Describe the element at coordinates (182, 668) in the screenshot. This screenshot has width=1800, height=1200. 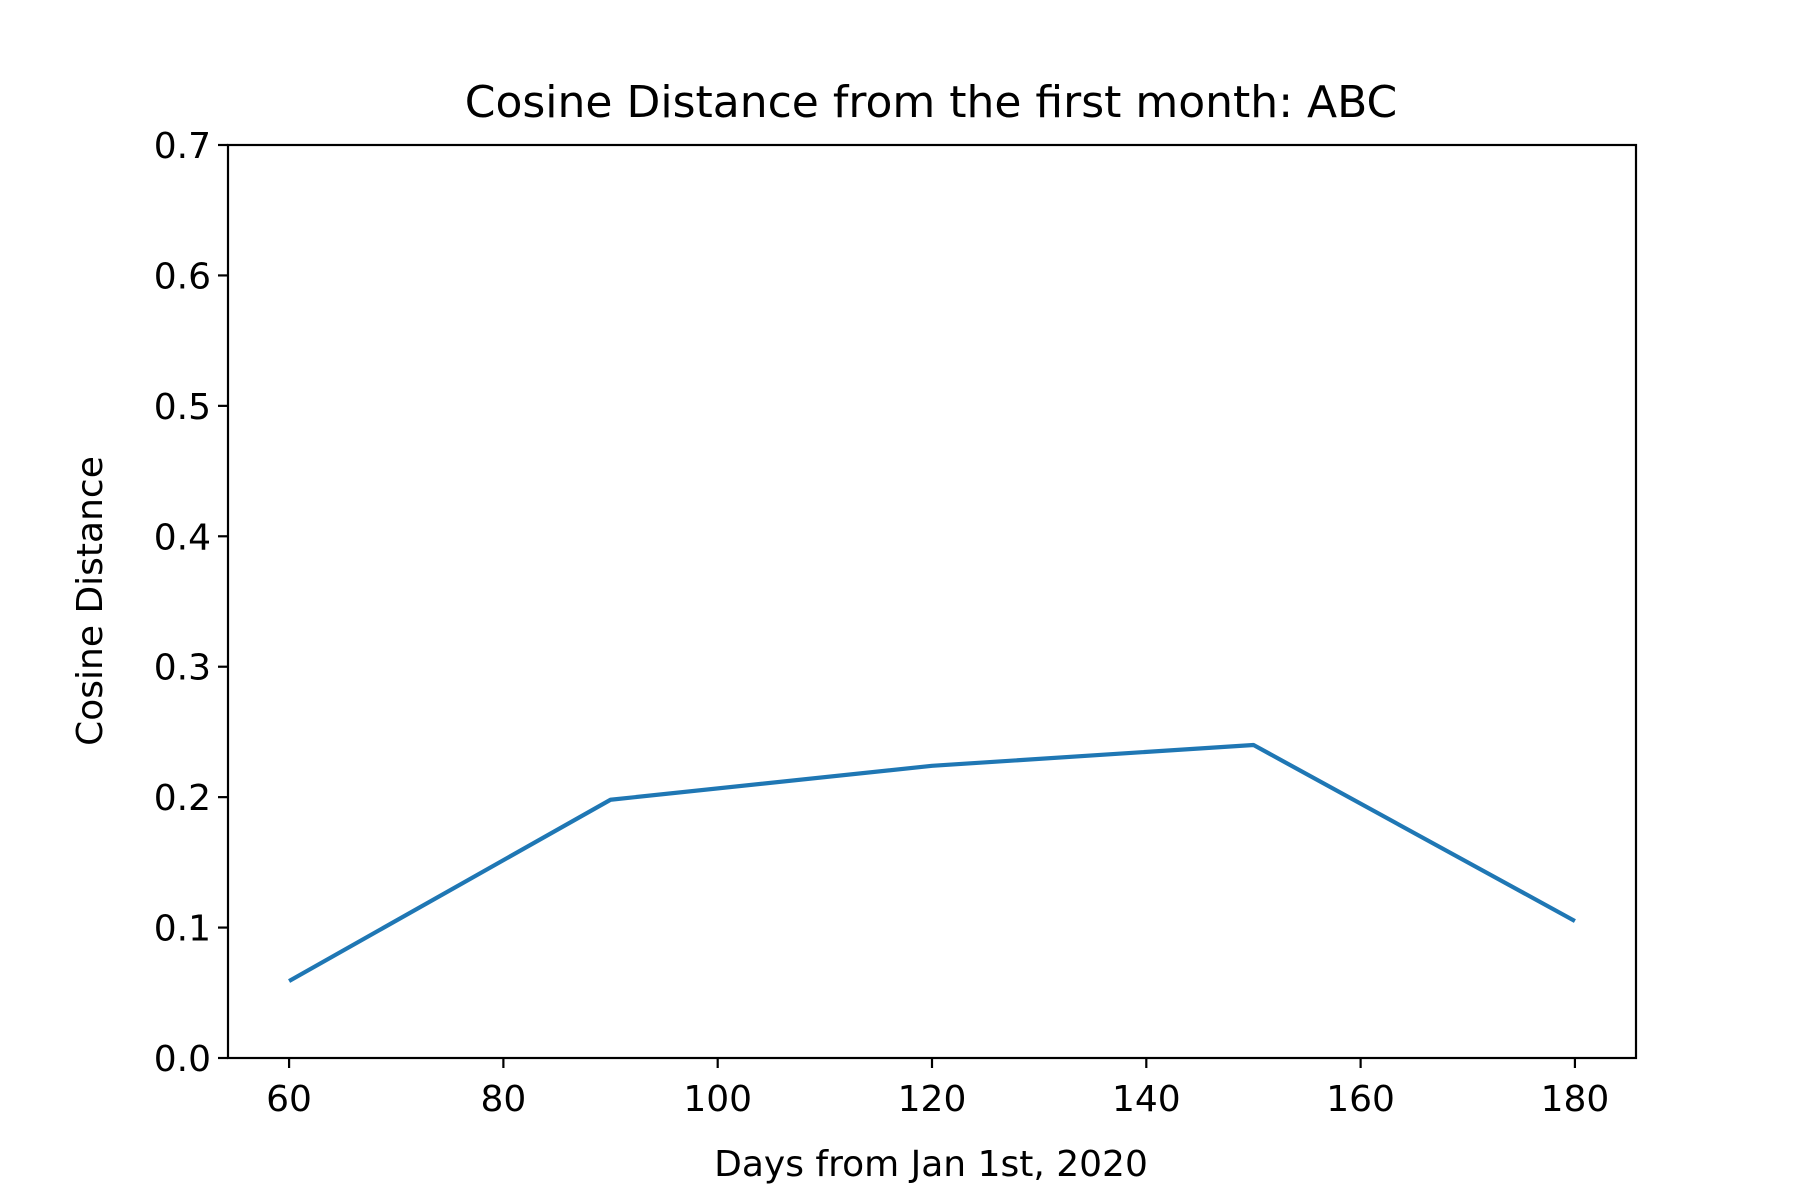
I see `y-tick-label: 0.3` at that location.